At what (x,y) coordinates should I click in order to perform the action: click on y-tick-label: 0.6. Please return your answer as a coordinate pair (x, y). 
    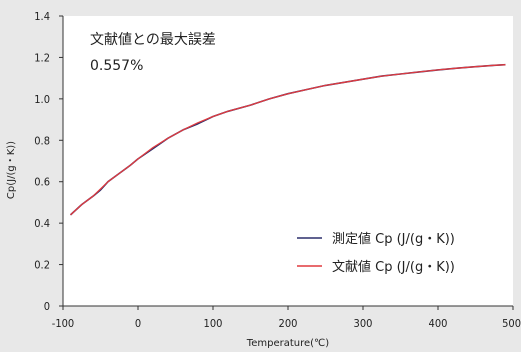
    Looking at the image, I should click on (42, 182).